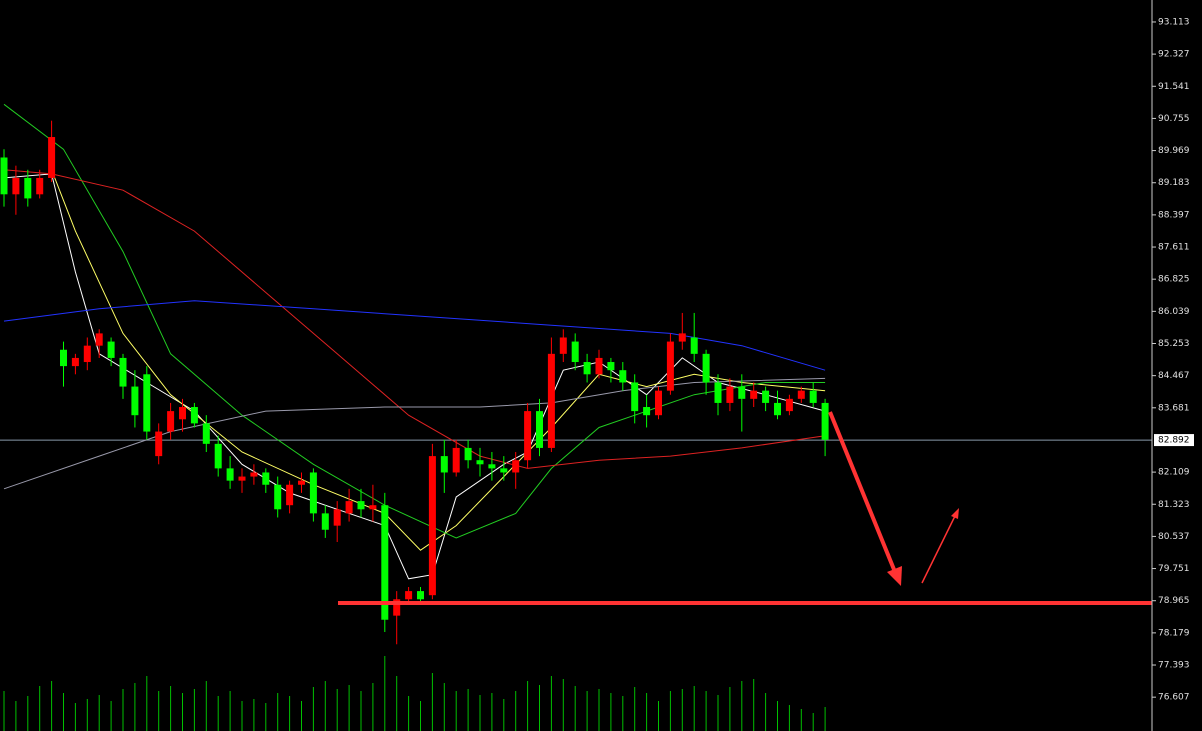 Image resolution: width=1202 pixels, height=731 pixels. What do you see at coordinates (862, 492) in the screenshot?
I see `forecast-arrow` at bounding box center [862, 492].